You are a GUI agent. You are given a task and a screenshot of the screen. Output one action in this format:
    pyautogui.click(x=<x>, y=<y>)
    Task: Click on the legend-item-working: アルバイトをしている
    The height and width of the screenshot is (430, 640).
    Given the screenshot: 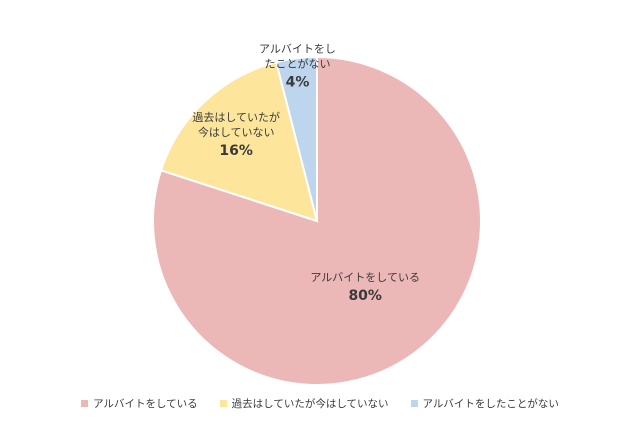 What is the action you would take?
    pyautogui.click(x=139, y=403)
    